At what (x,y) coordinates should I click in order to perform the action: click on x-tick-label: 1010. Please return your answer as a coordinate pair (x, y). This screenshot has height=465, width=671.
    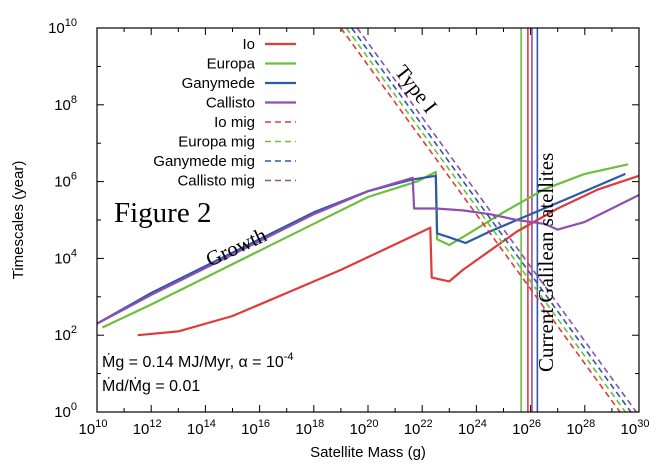
    Looking at the image, I should click on (93, 428).